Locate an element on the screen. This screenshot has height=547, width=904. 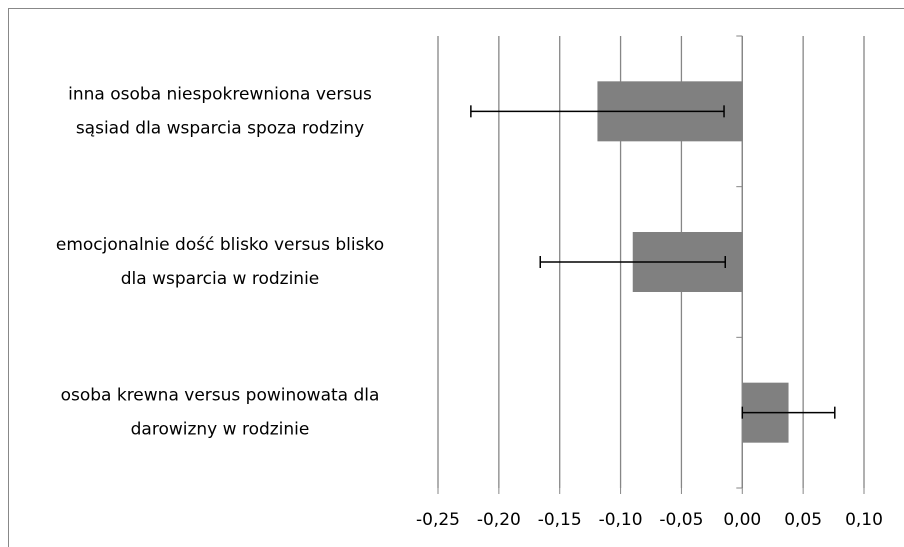
x-tick-label: -0,25 is located at coordinates (438, 520).